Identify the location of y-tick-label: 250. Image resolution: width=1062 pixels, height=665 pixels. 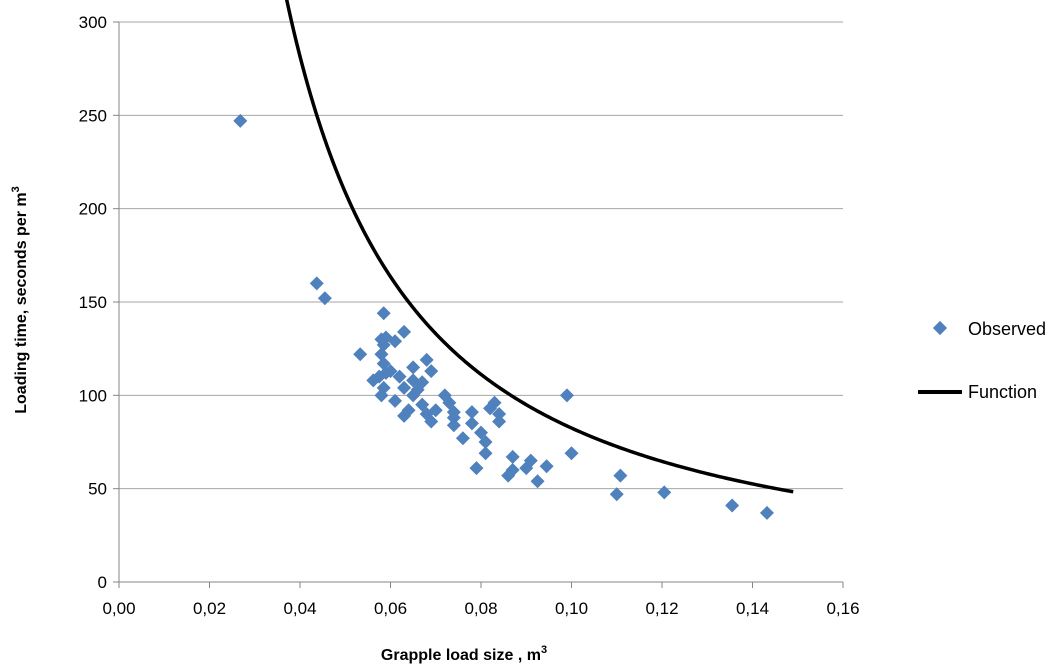
(93, 115).